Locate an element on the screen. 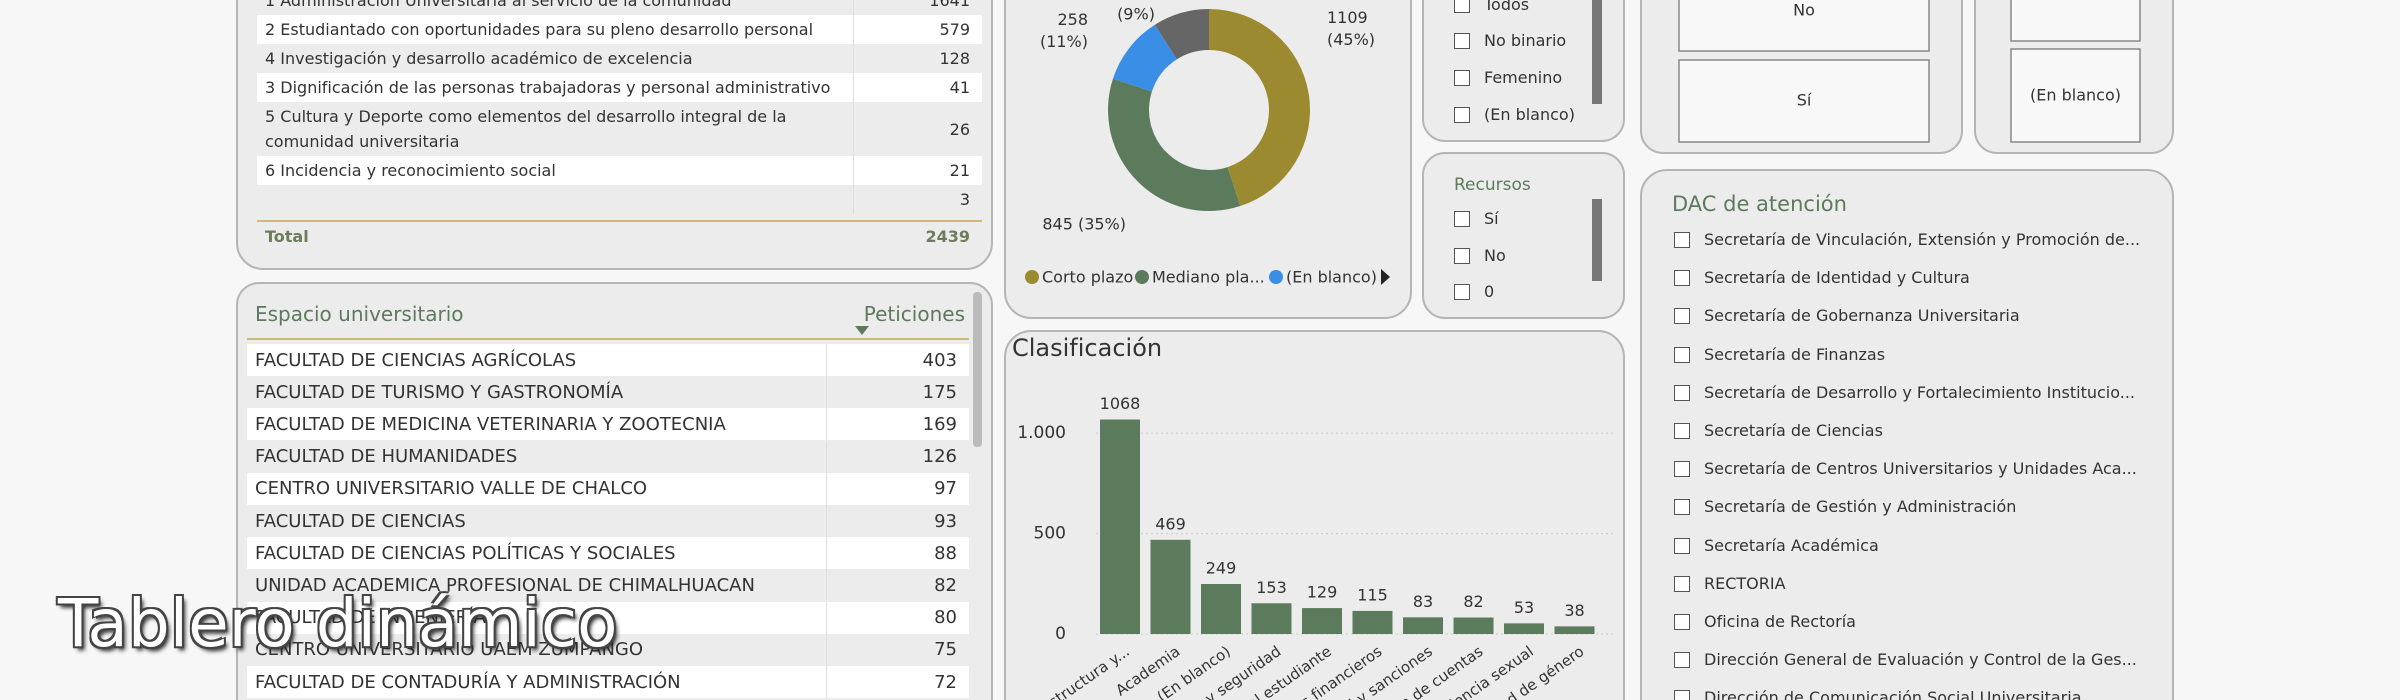  row-value: 82 is located at coordinates (897, 585).